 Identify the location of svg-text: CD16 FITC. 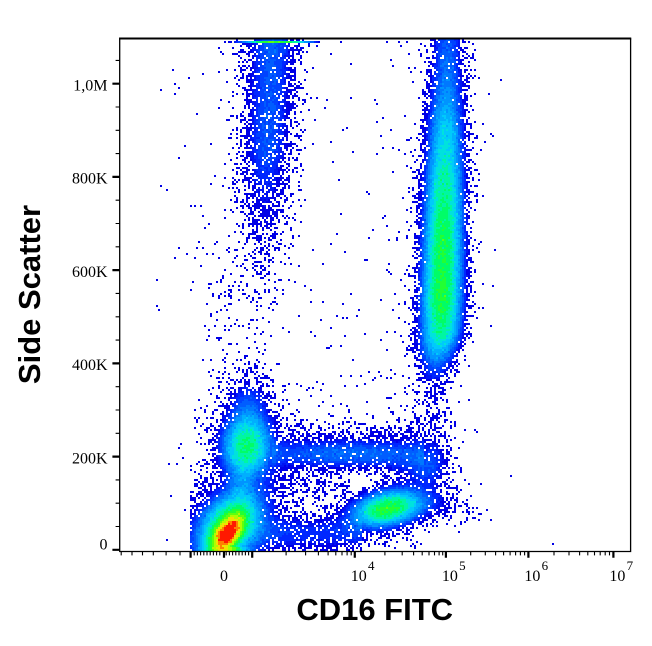
(374, 609).